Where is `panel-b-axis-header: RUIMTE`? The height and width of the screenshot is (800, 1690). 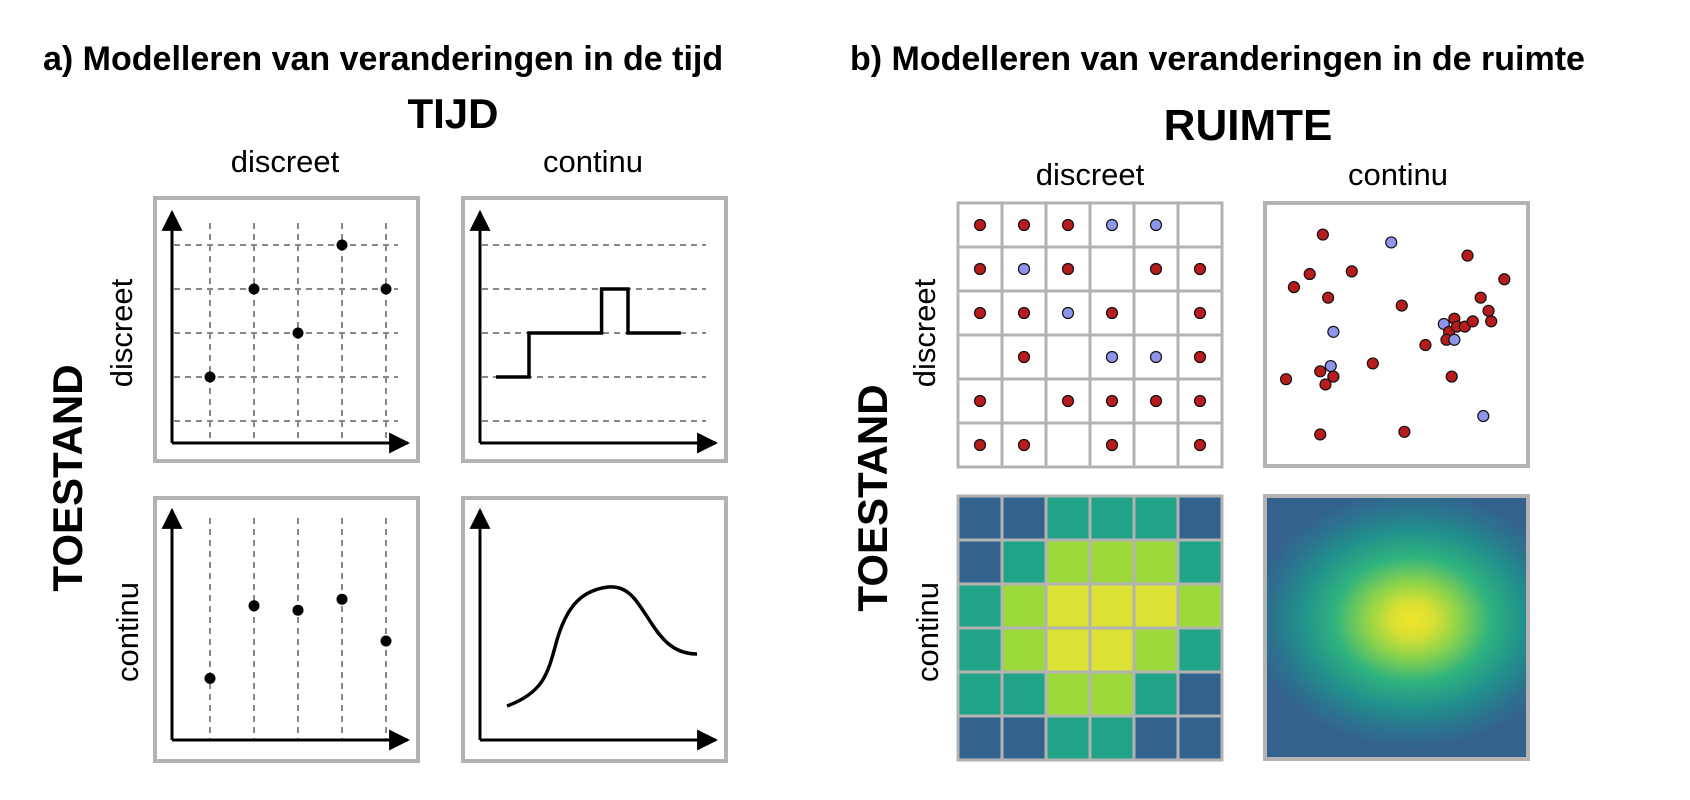 panel-b-axis-header: RUIMTE is located at coordinates (1248, 125).